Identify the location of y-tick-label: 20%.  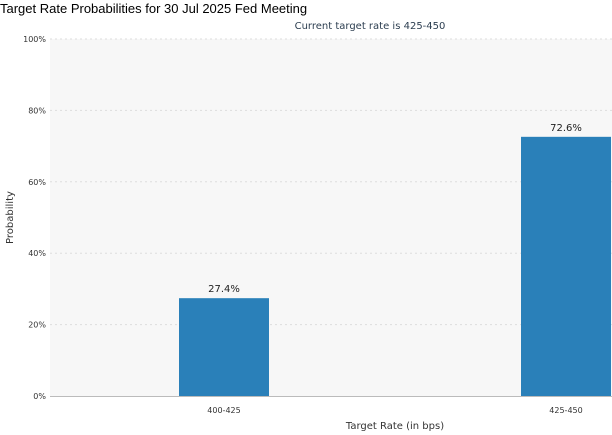
(37, 325).